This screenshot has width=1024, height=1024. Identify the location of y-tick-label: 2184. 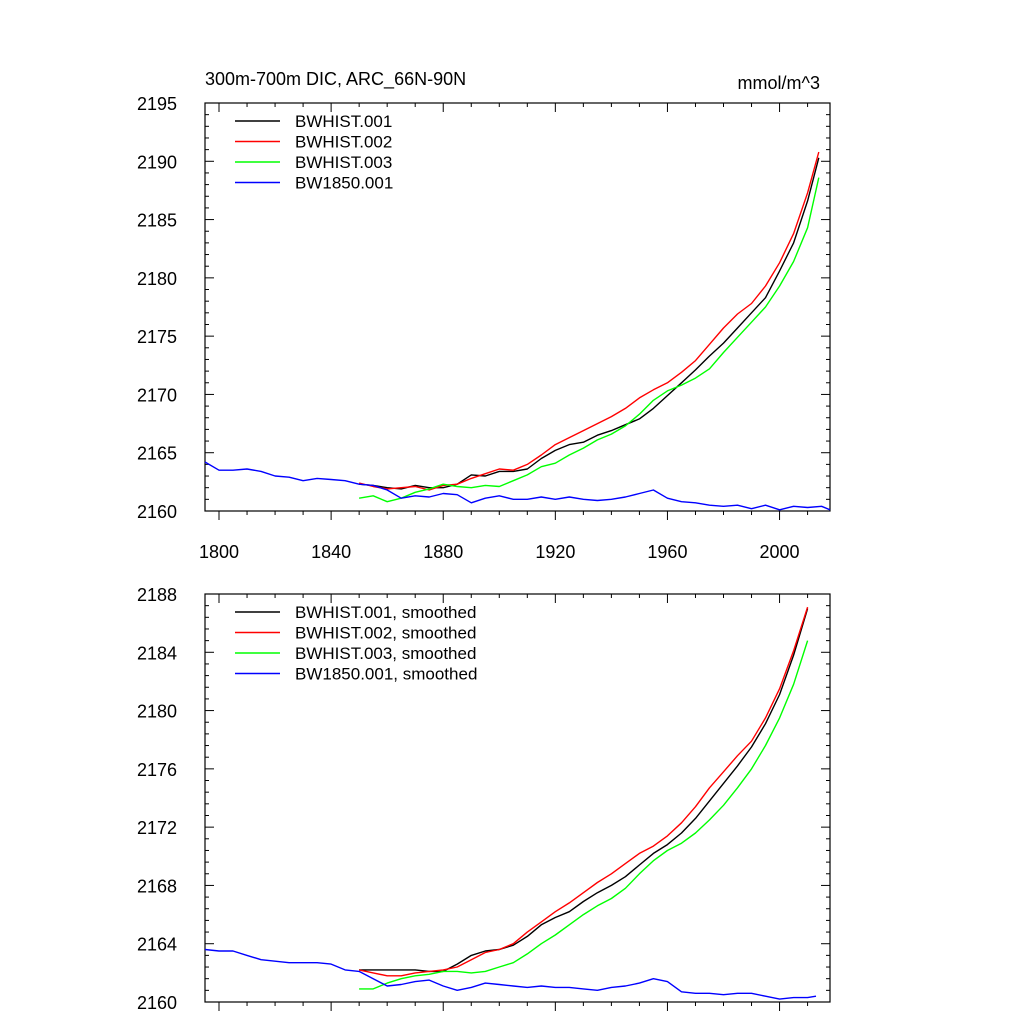
(157, 653).